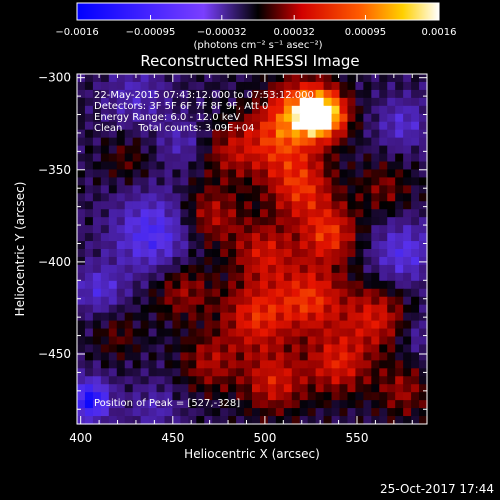 This screenshot has width=500, height=500. What do you see at coordinates (76, 32) in the screenshot?
I see `colorbar-tick-label: −0.0016` at bounding box center [76, 32].